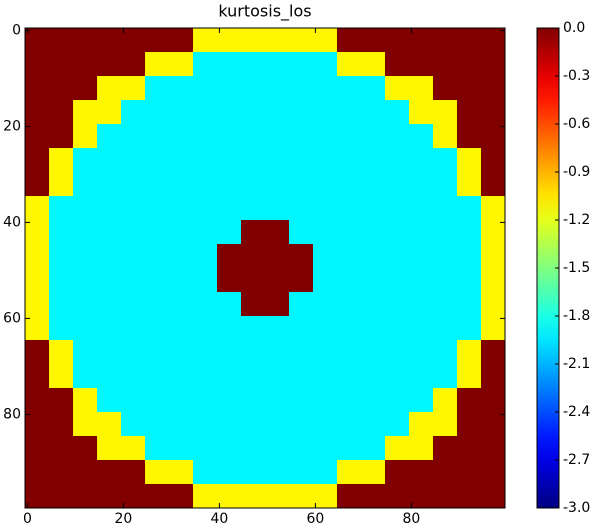 This screenshot has height=524, width=603. I want to click on colorbar-tick-label: -1.8, so click(576, 316).